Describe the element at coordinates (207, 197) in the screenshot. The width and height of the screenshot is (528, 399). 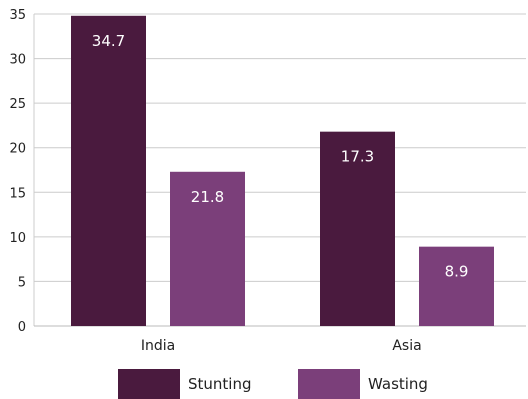
I see `data-label-wasting-india: 21.8` at that location.